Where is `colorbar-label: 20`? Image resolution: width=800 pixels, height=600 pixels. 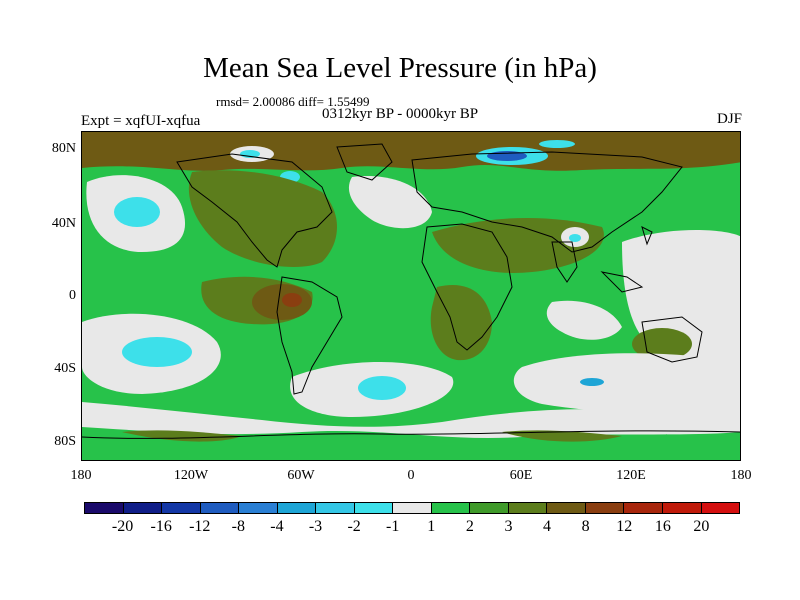 colorbar-label: 20 is located at coordinates (701, 526).